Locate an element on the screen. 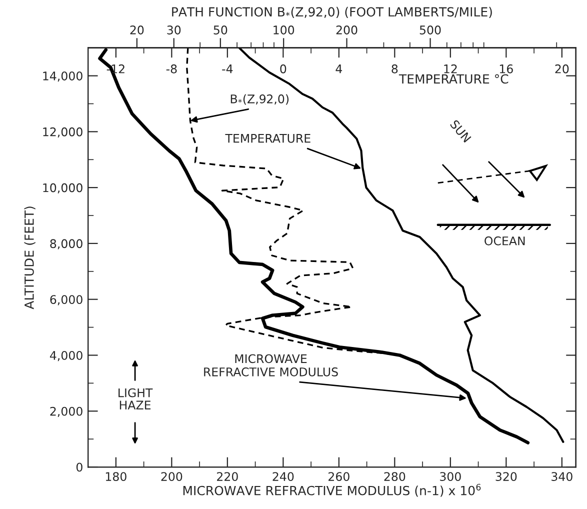  y-tick-label: 4,000 is located at coordinates (66, 356).